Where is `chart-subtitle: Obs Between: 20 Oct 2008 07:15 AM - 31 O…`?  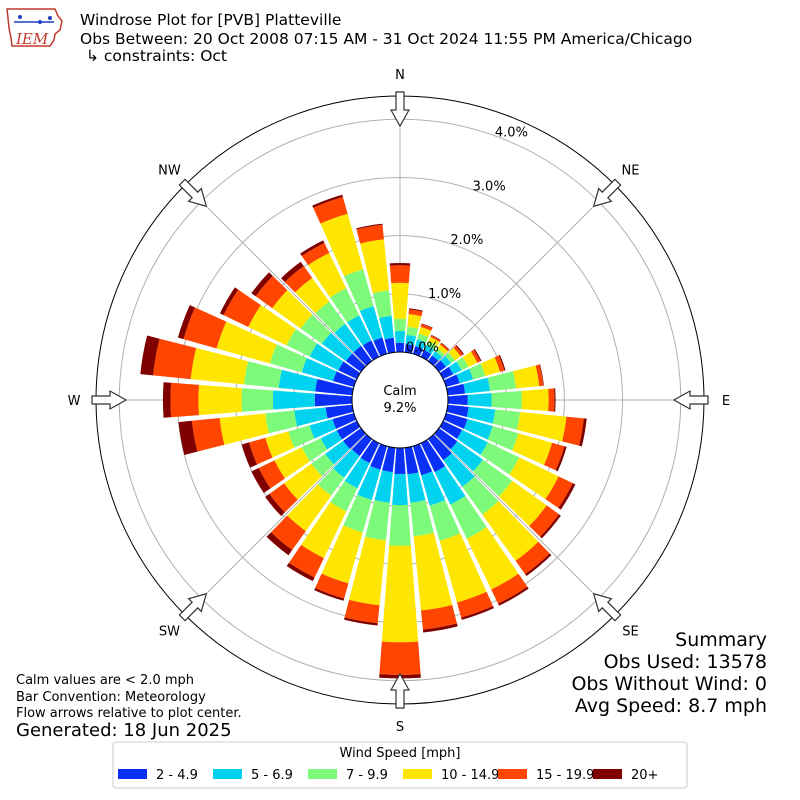
chart-subtitle: Obs Between: 20 Oct 2008 07:15 AM - 31 O… is located at coordinates (386, 39).